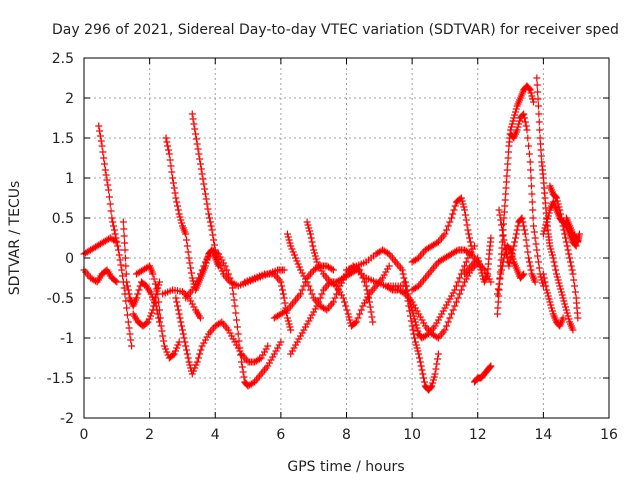 This screenshot has width=640, height=480. I want to click on y-tick-label: 1, so click(69, 179).